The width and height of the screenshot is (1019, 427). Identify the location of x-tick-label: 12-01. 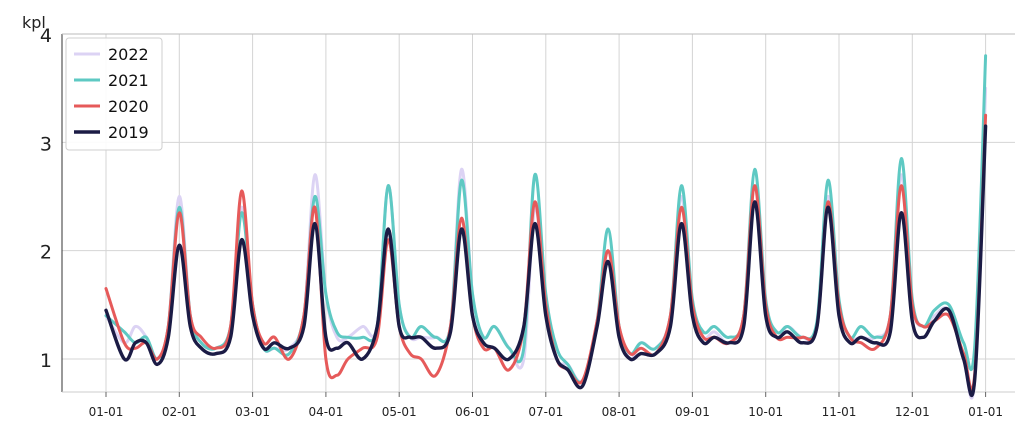
(912, 412).